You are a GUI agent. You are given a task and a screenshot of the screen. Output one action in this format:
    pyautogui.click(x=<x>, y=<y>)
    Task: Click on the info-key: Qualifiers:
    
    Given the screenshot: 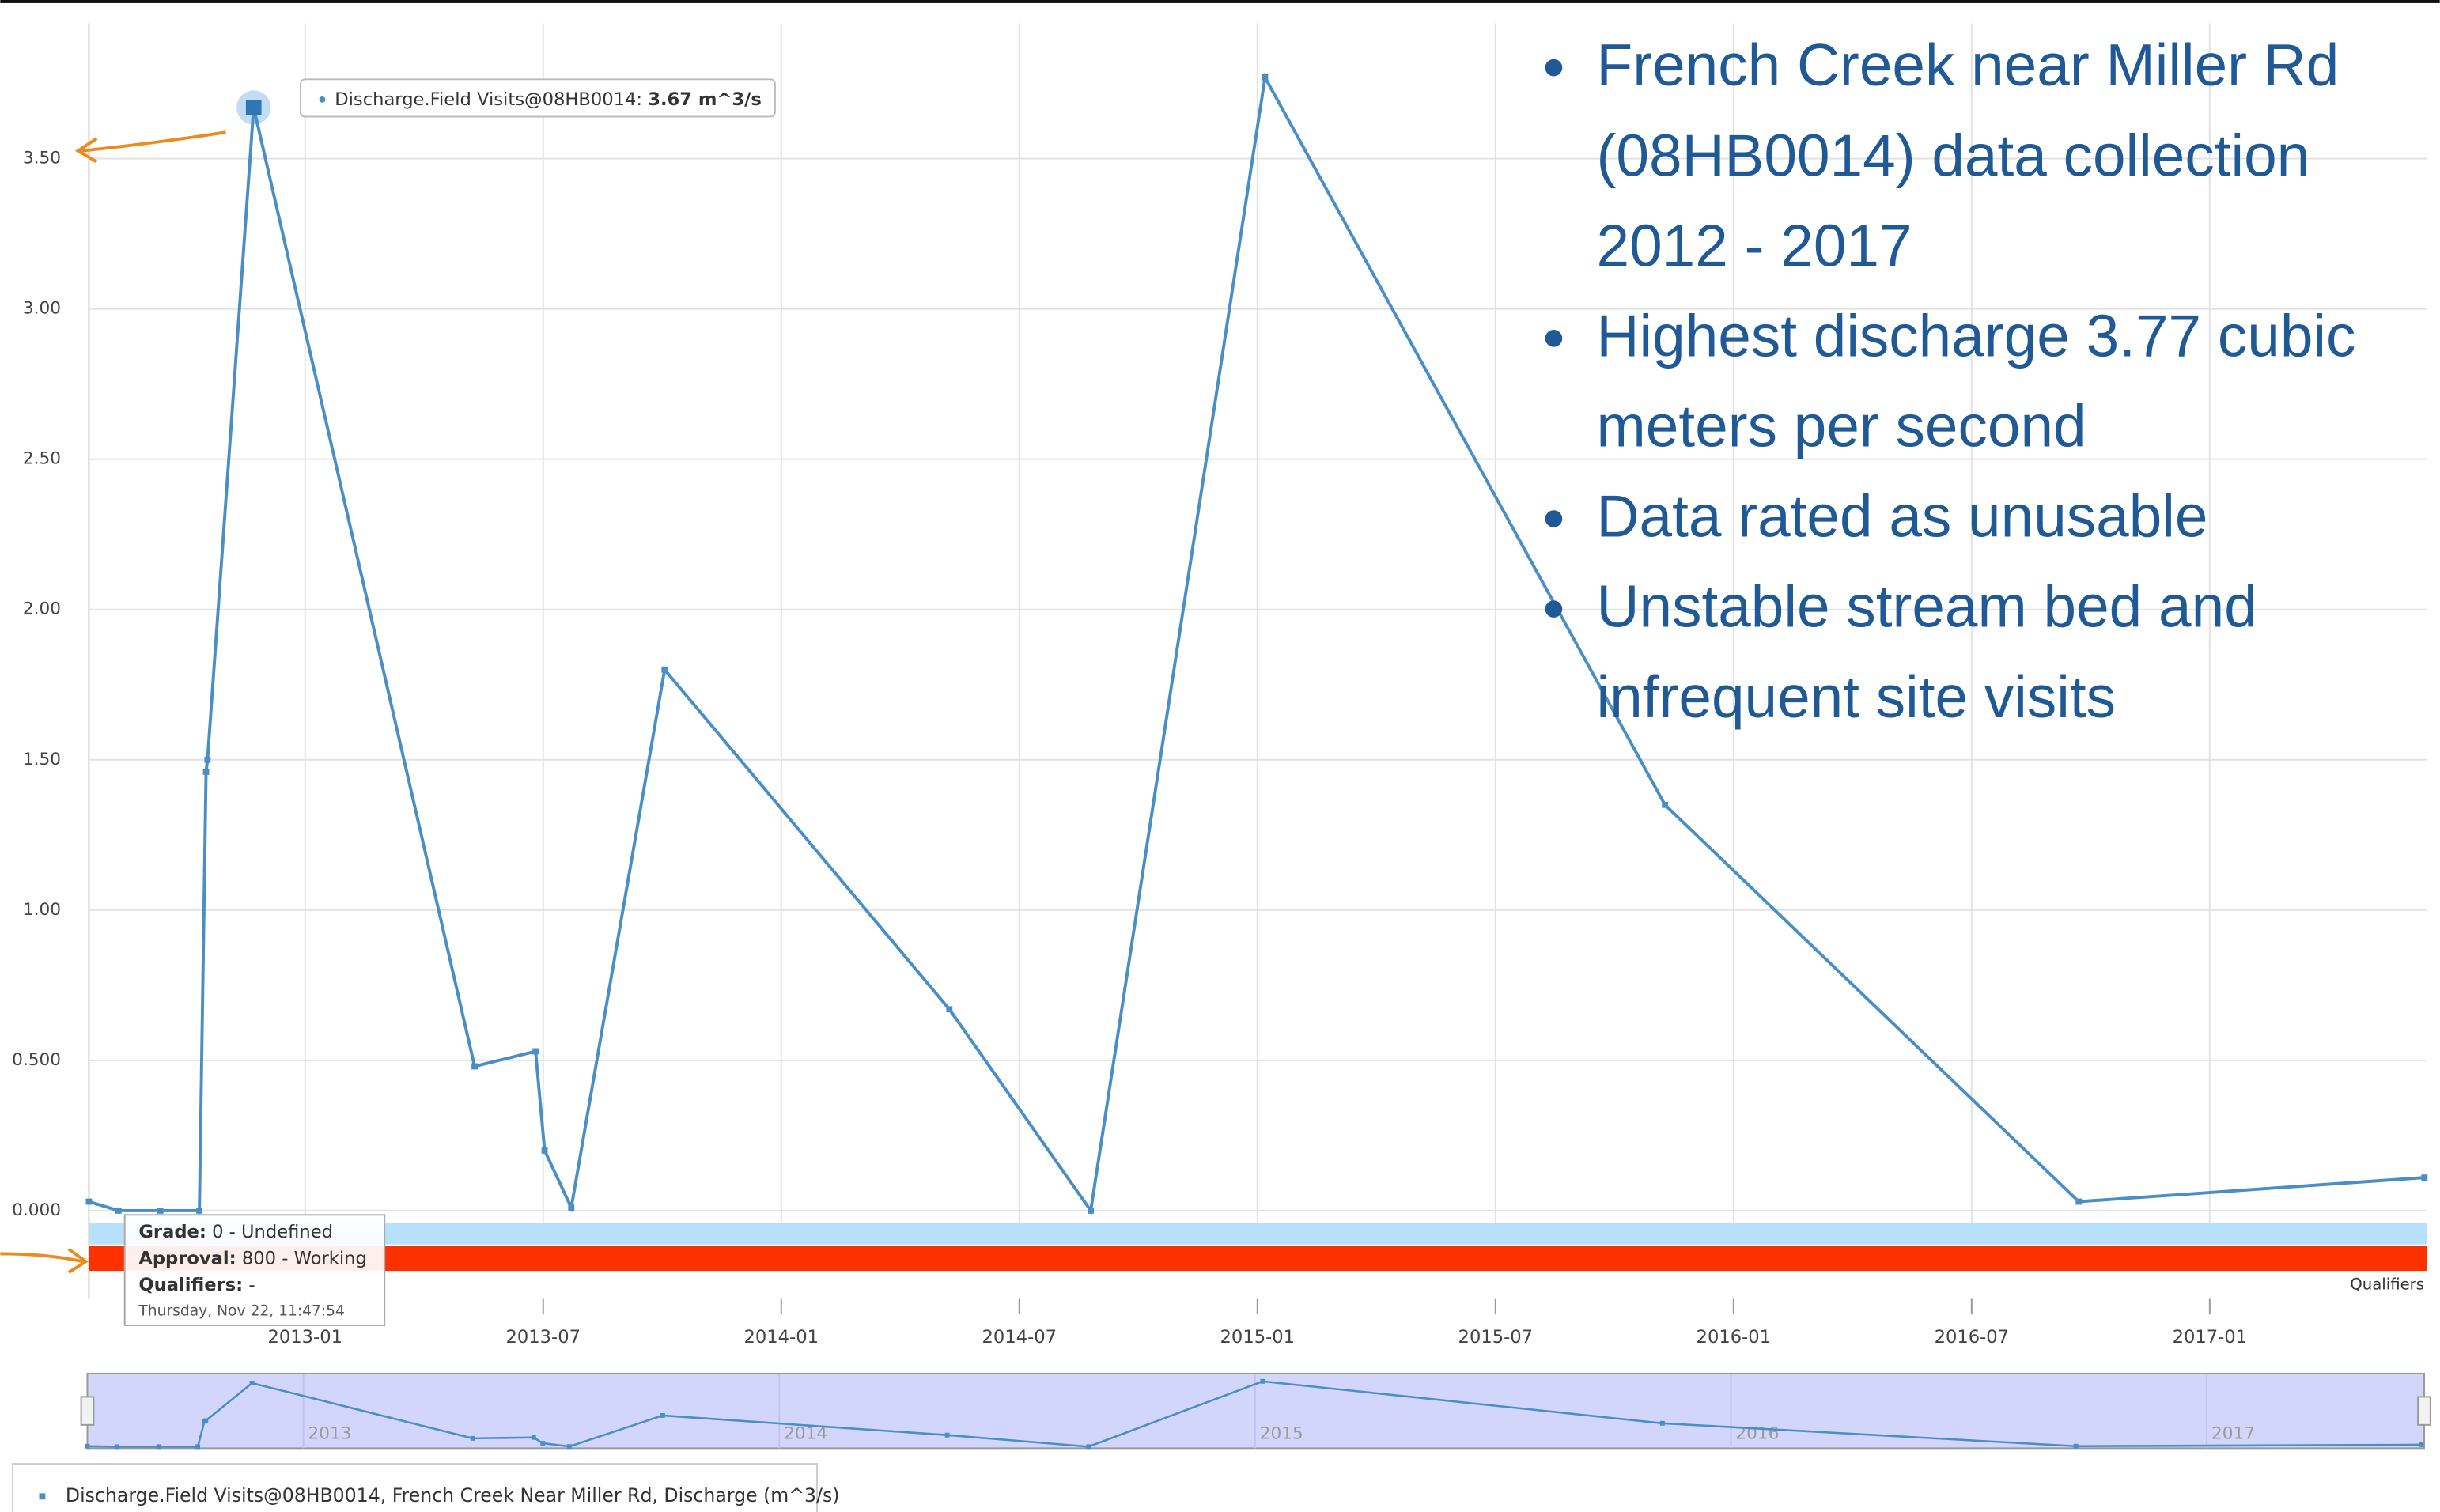 What is the action you would take?
    pyautogui.click(x=190, y=1285)
    